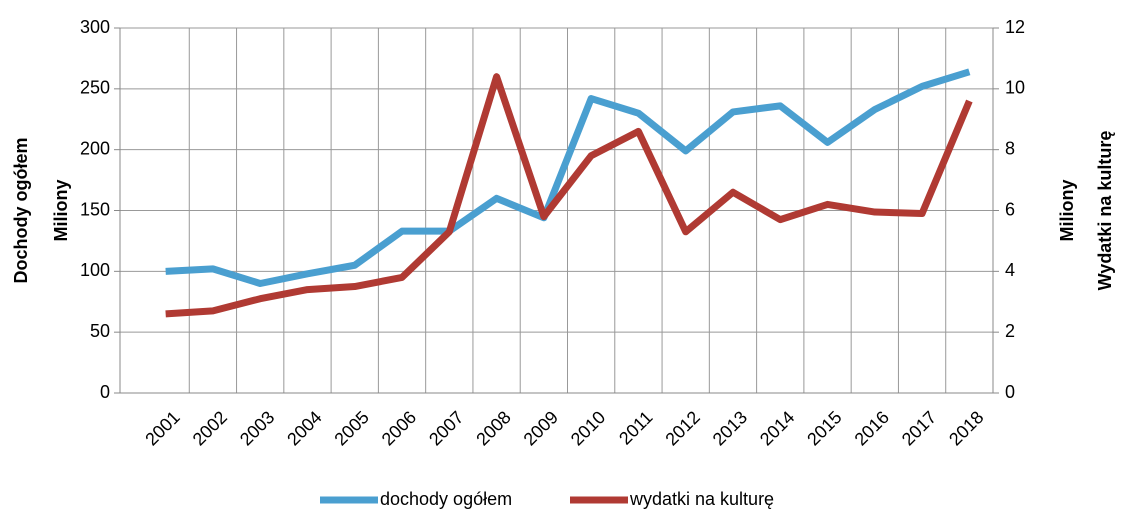  What do you see at coordinates (105, 392) in the screenshot?
I see `y-tick-label: 0` at bounding box center [105, 392].